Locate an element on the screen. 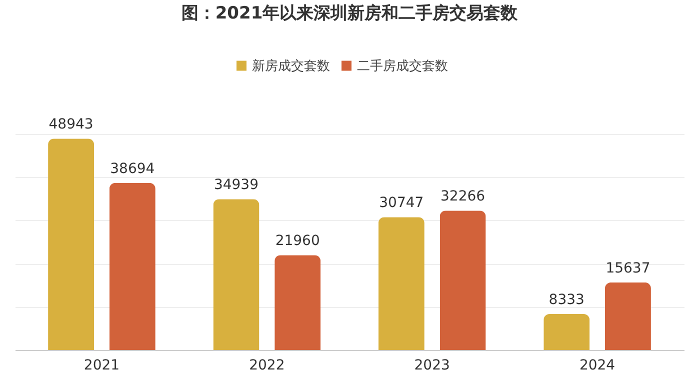 This screenshot has width=699, height=380. x-tick-label: 2023 is located at coordinates (432, 366).